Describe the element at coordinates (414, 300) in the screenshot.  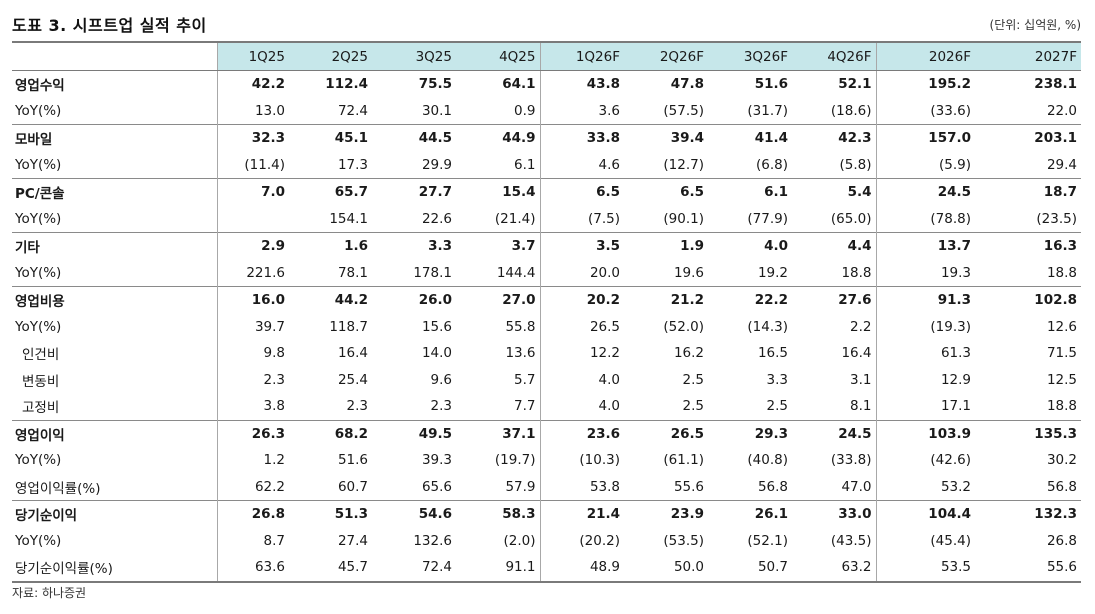
I see `table-cell: 26.0` at that location.